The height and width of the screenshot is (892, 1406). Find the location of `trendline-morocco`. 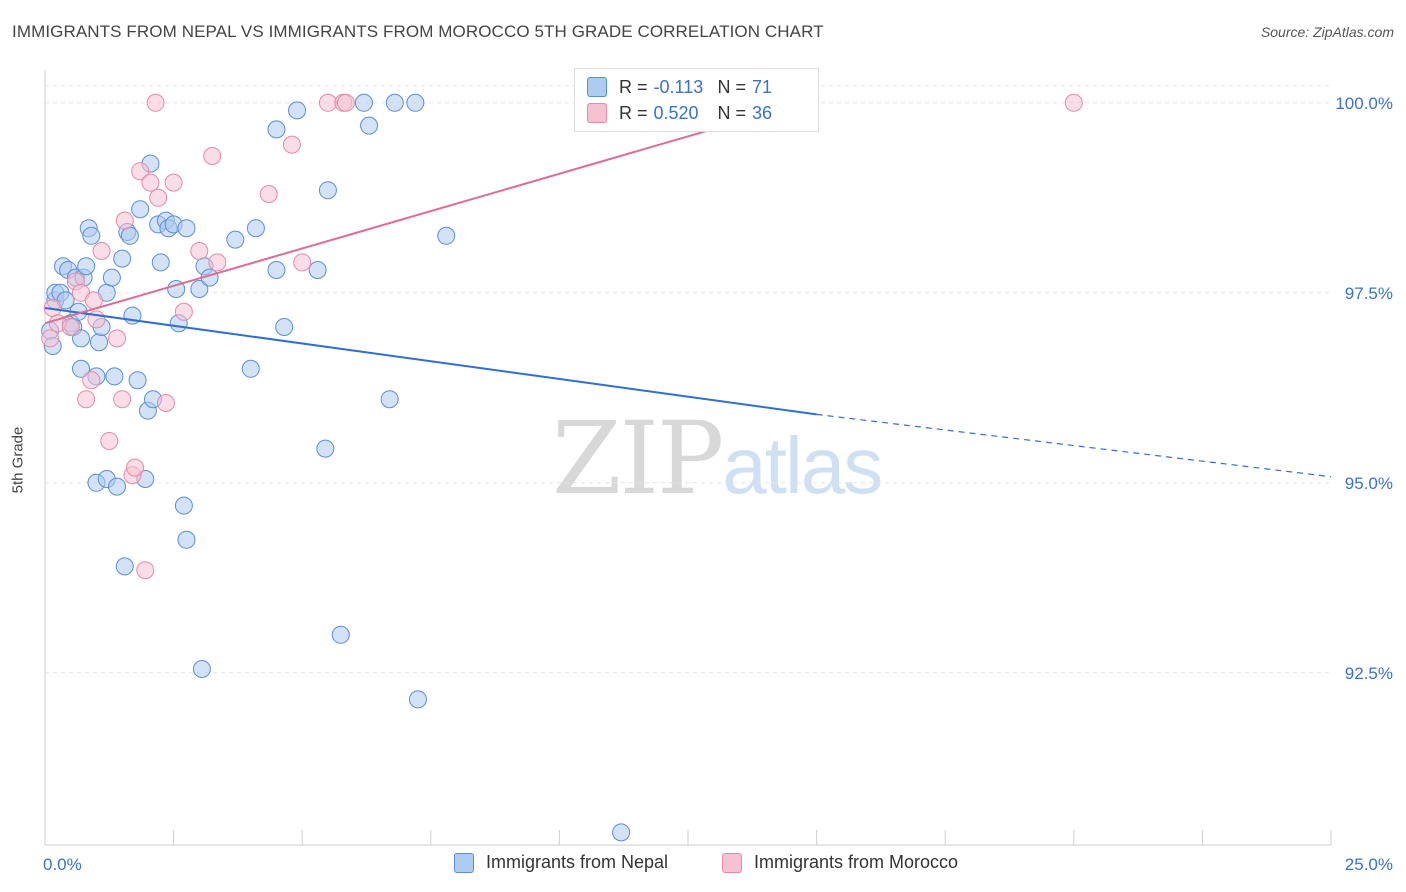

trendline-morocco is located at coordinates (430, 211).